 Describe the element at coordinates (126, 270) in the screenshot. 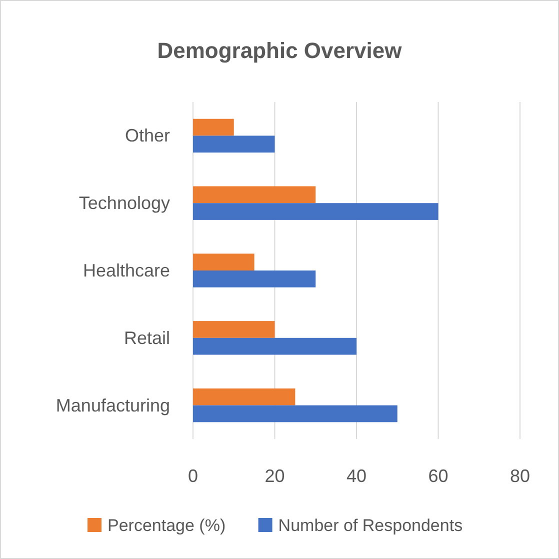

I see `y-tick-label: Healthcare` at that location.